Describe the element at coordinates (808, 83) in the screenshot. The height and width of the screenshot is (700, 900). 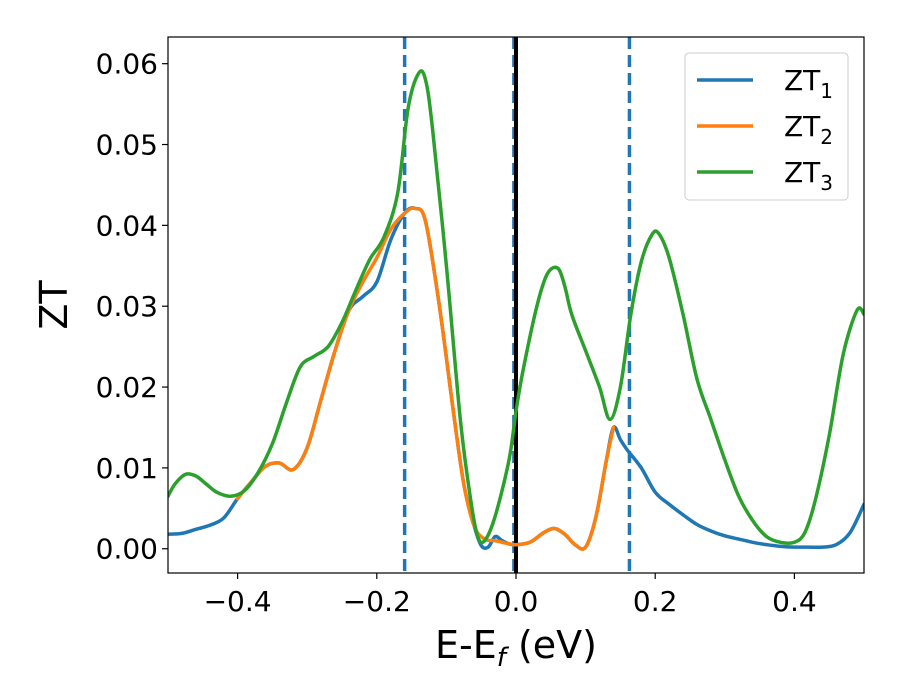
I see `legend-label-zt1: ZT1` at that location.